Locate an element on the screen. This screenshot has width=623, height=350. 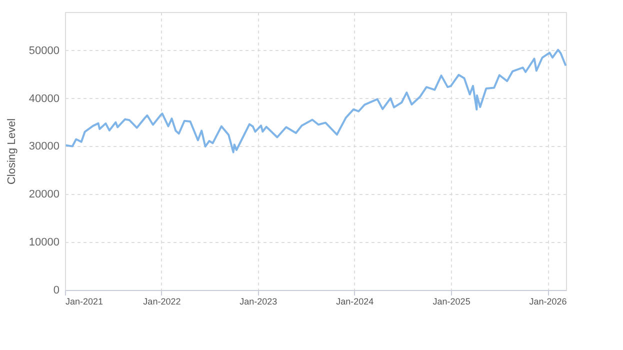
y-tick-label: 50000 is located at coordinates (44, 50).